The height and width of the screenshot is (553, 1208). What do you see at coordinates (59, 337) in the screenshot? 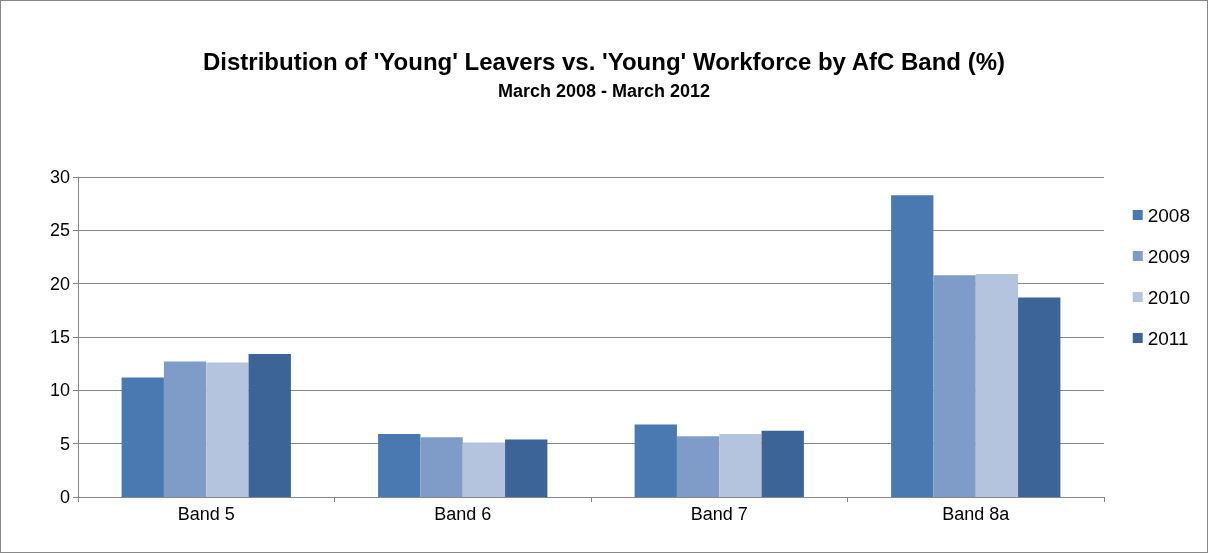
I see `y-tick-label: 15` at bounding box center [59, 337].